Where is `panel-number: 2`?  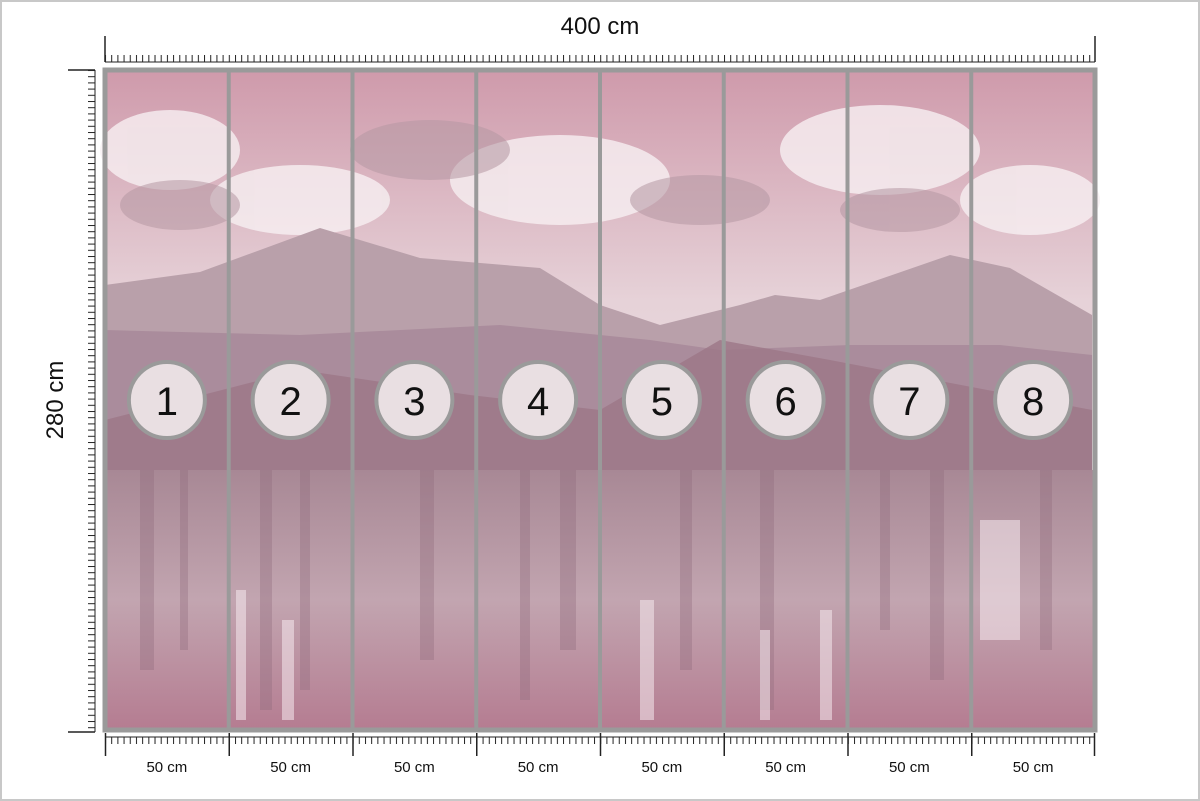 panel-number: 2 is located at coordinates (291, 402).